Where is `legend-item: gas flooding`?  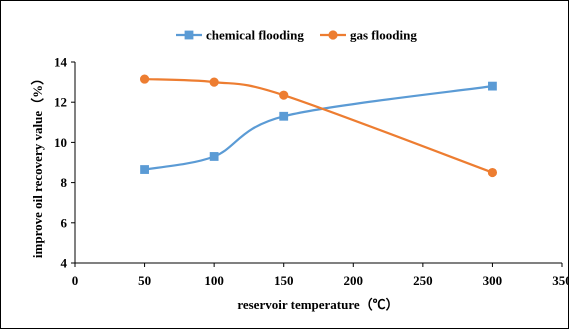
legend-item: gas flooding is located at coordinates (368, 35).